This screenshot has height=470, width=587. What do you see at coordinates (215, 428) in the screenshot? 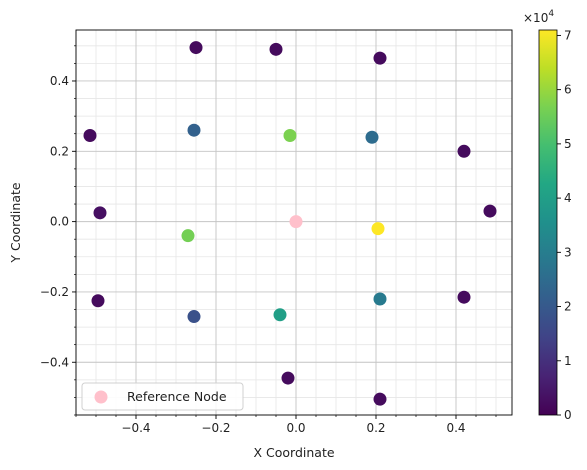
I see `x-tick-label: −0.2` at bounding box center [215, 428].